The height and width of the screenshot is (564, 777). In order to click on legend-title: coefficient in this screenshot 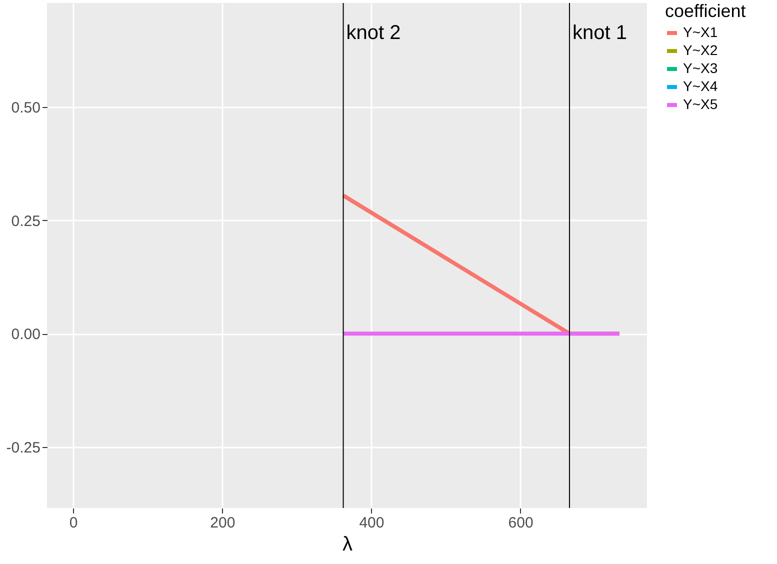, I will do `click(705, 11)`.